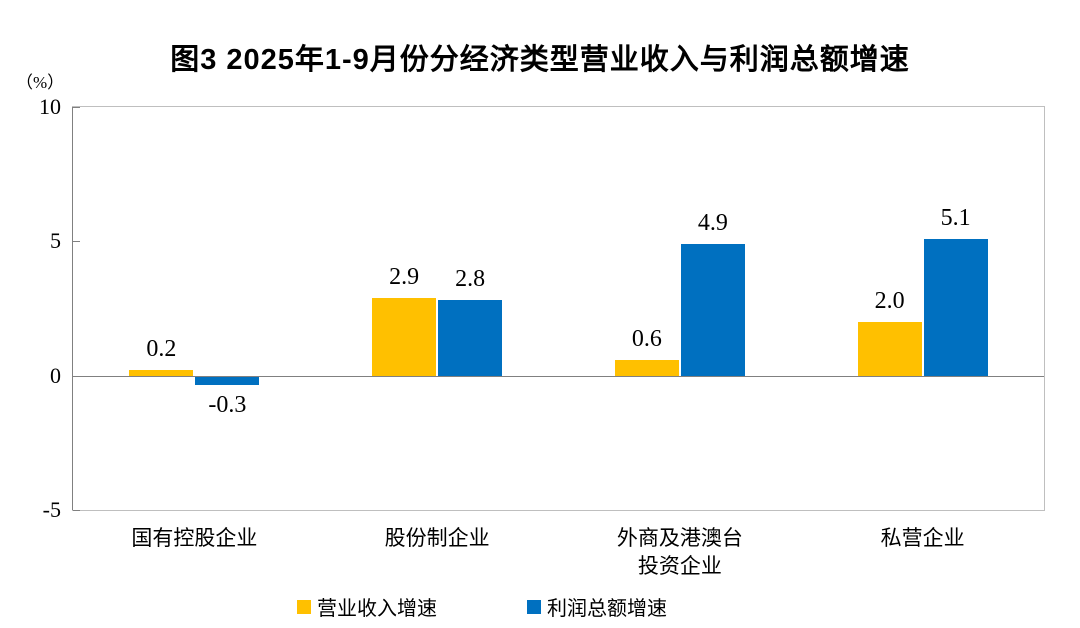  I want to click on legend-label: 营业收入增速, so click(377, 609).